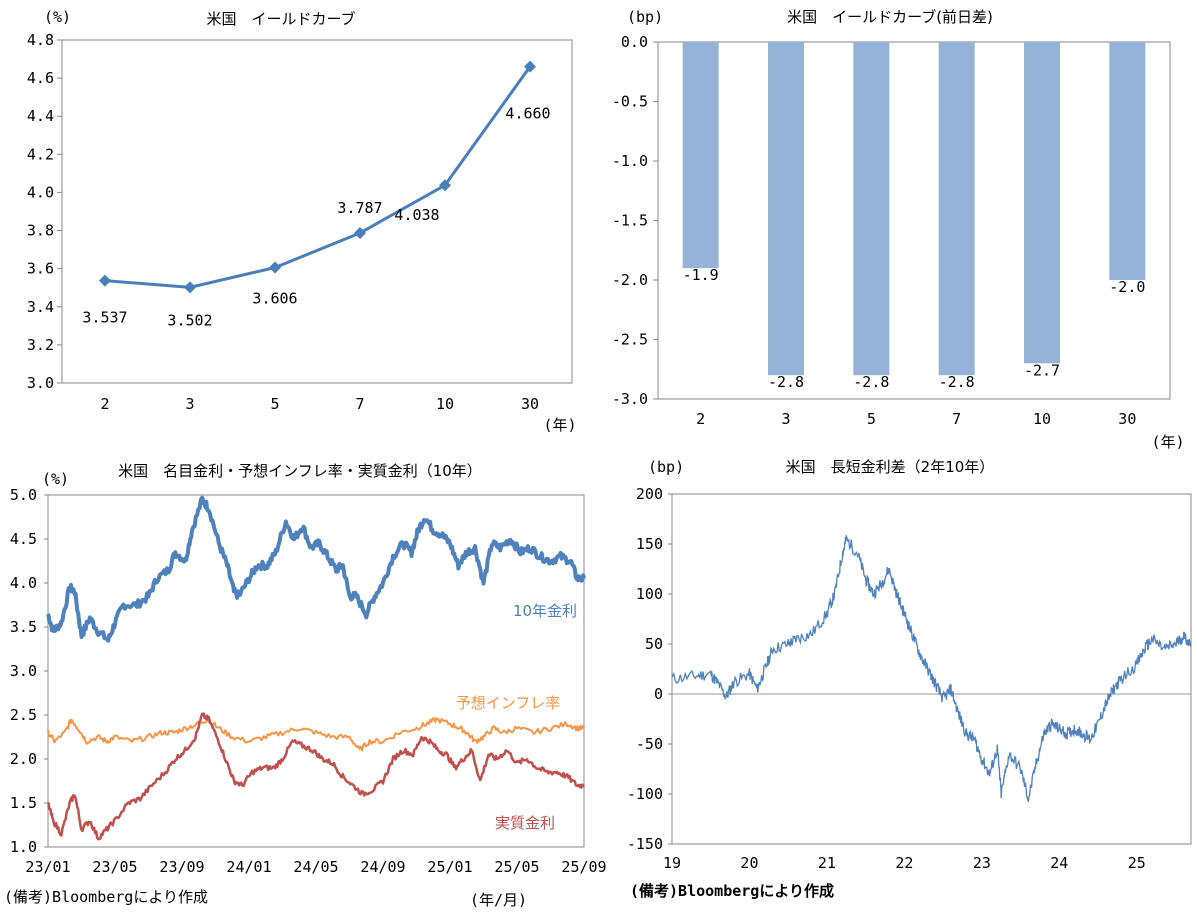 The width and height of the screenshot is (1197, 914). What do you see at coordinates (106, 897) in the screenshot?
I see `chart3-source-note: (備考)Bloombergにより作成` at bounding box center [106, 897].